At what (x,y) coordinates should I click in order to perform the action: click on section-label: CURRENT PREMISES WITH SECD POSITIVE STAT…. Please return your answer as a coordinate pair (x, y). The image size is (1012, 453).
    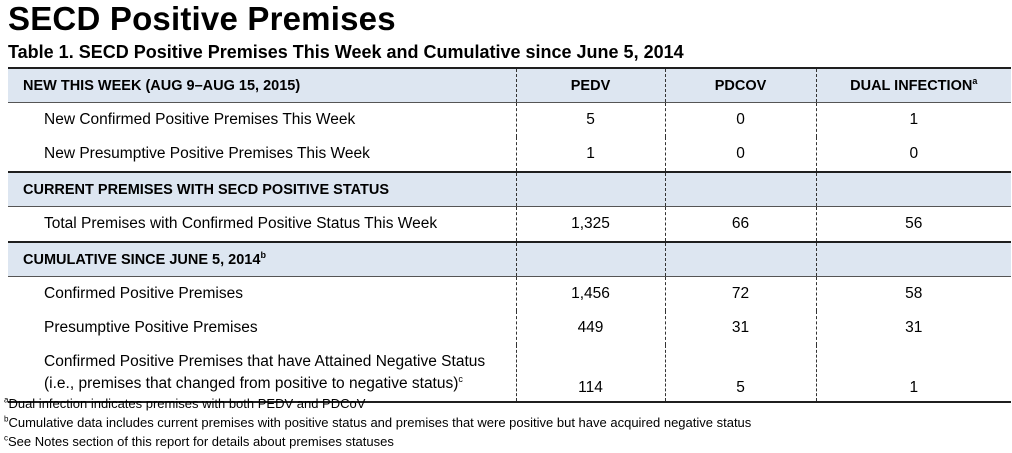
    Looking at the image, I should click on (262, 189).